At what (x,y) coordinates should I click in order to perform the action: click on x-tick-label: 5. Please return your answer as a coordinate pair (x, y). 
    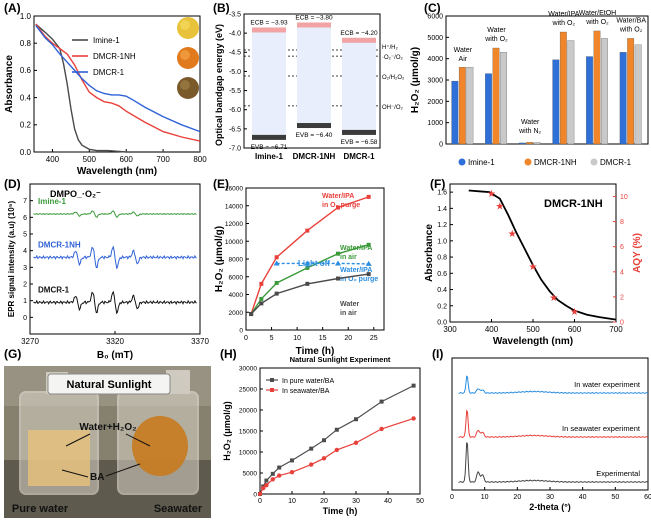
    Looking at the image, I should click on (272, 338).